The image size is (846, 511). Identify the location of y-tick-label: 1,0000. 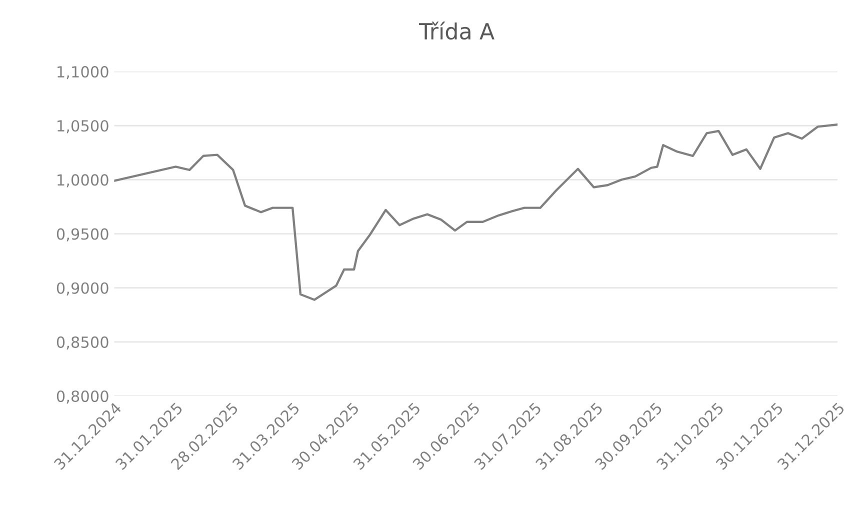
(83, 181).